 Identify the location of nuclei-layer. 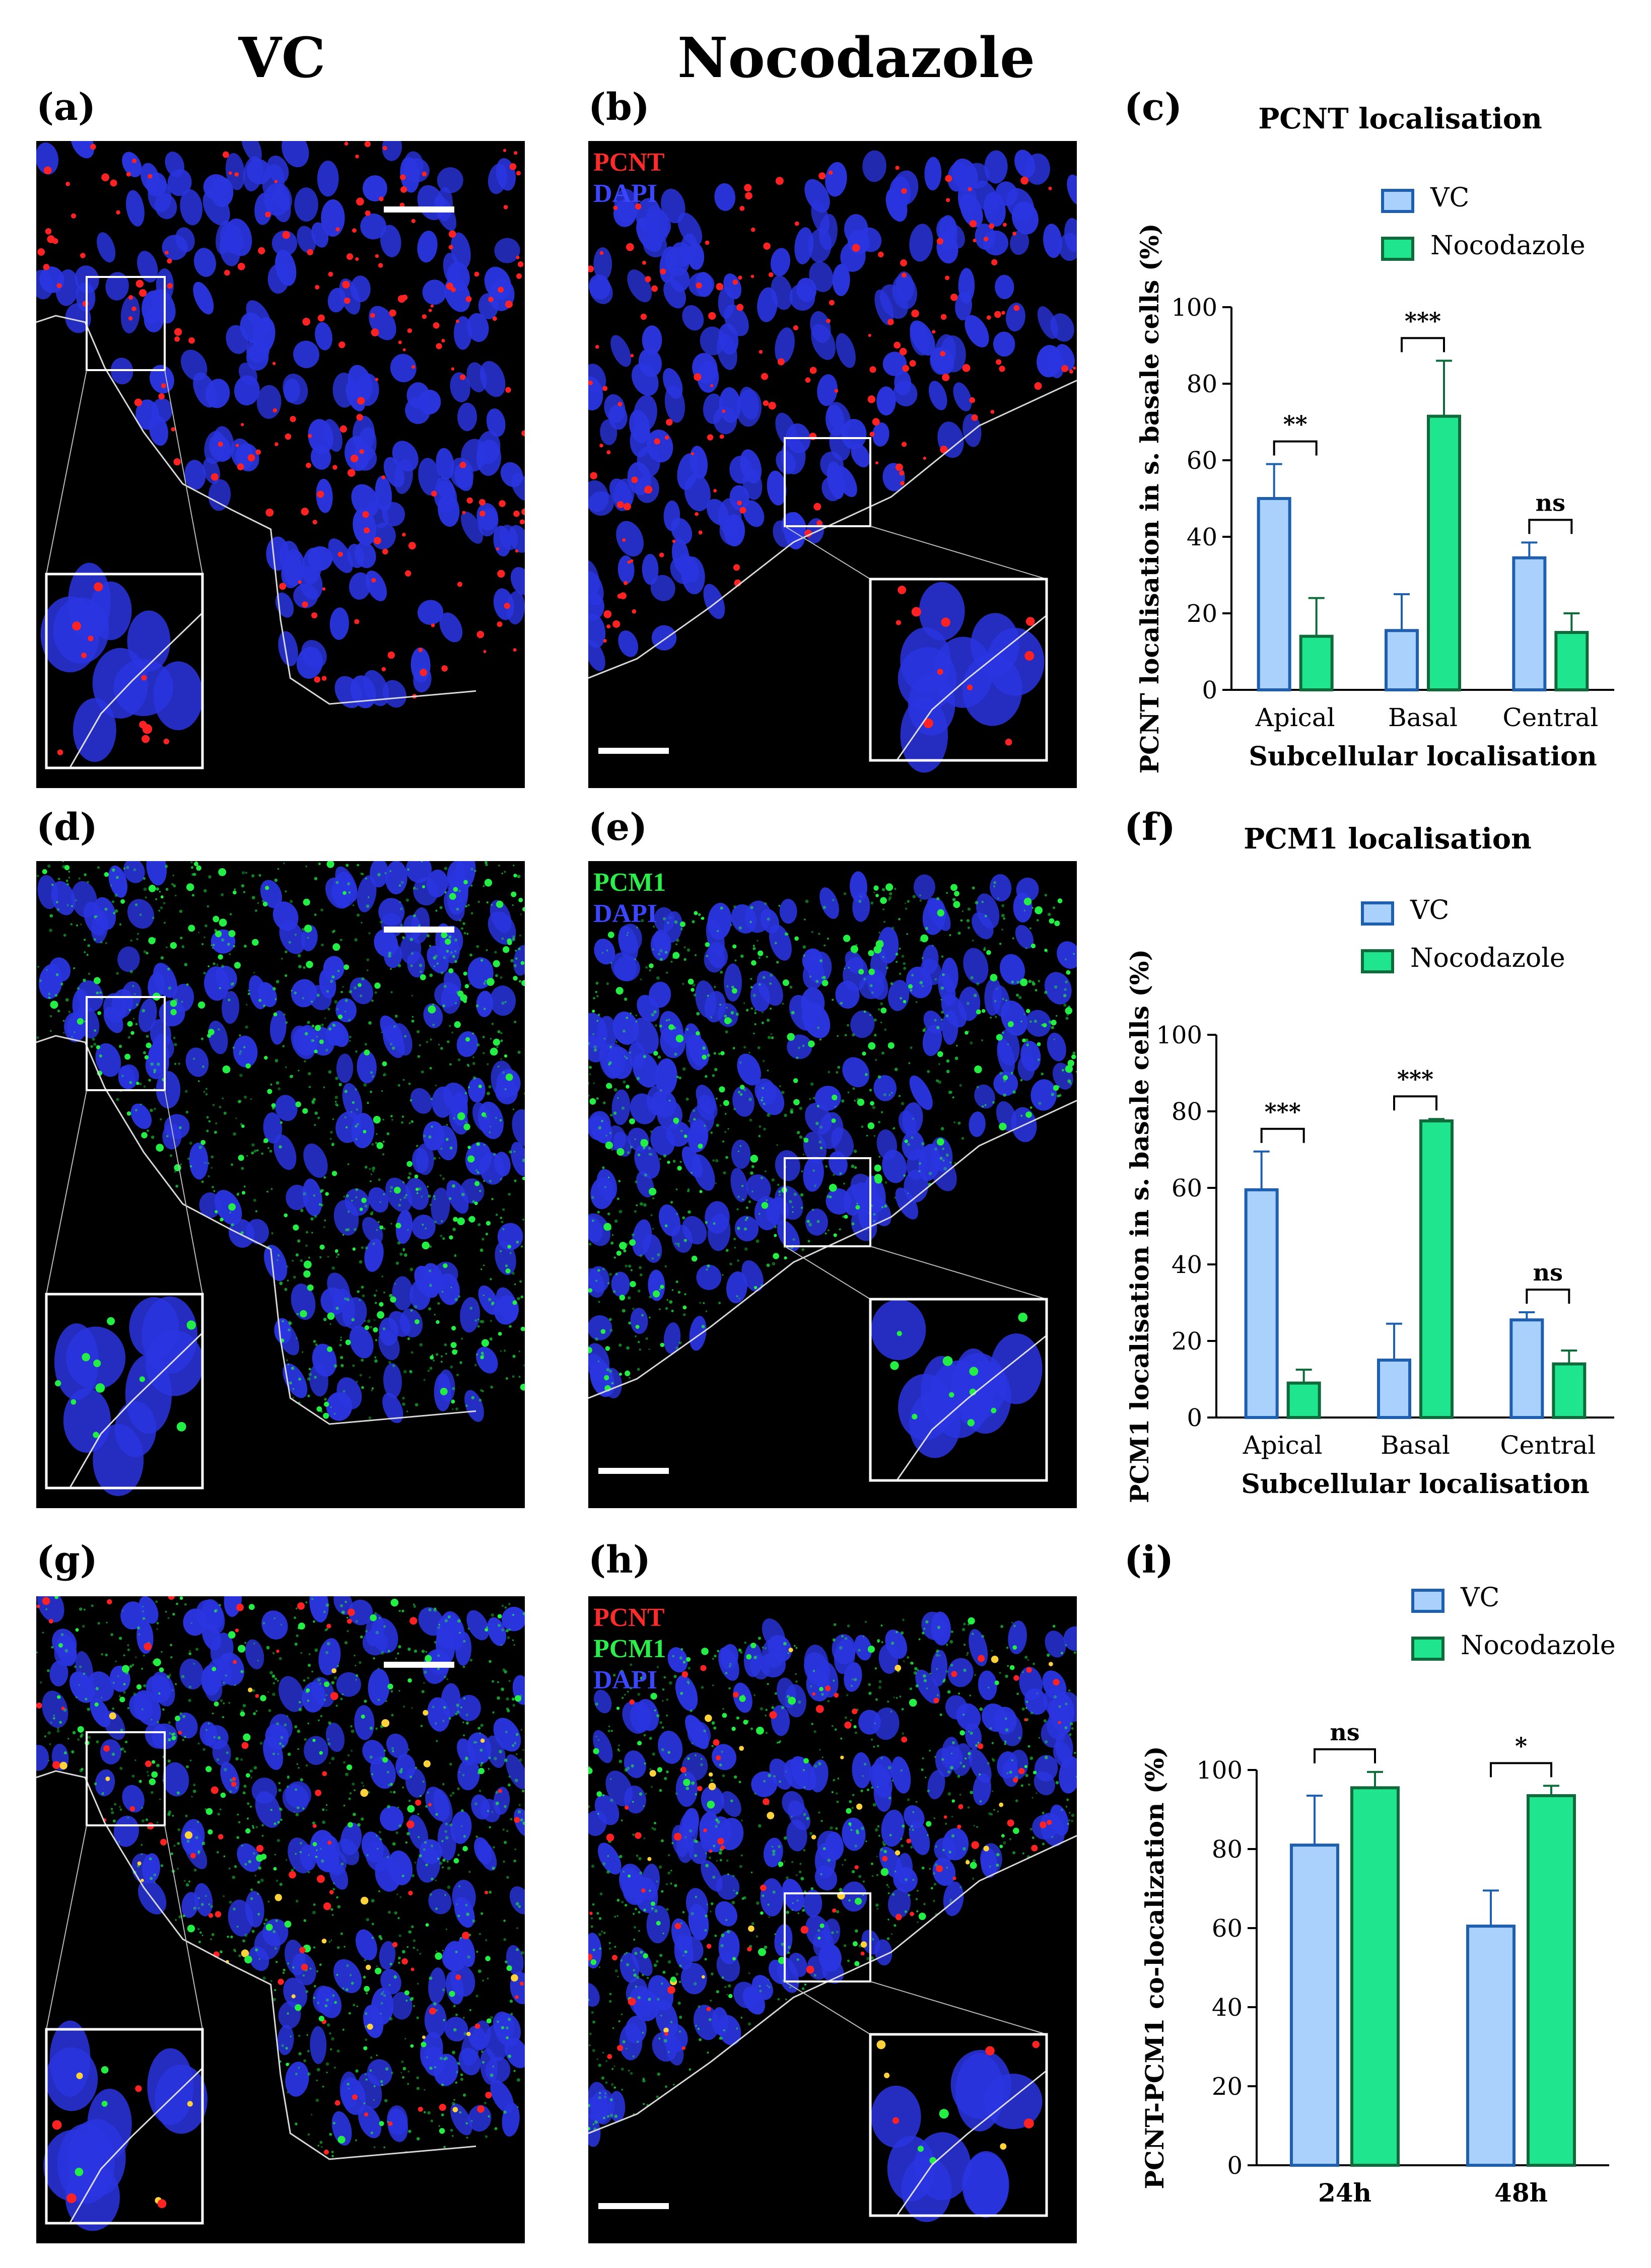
(280, 1871).